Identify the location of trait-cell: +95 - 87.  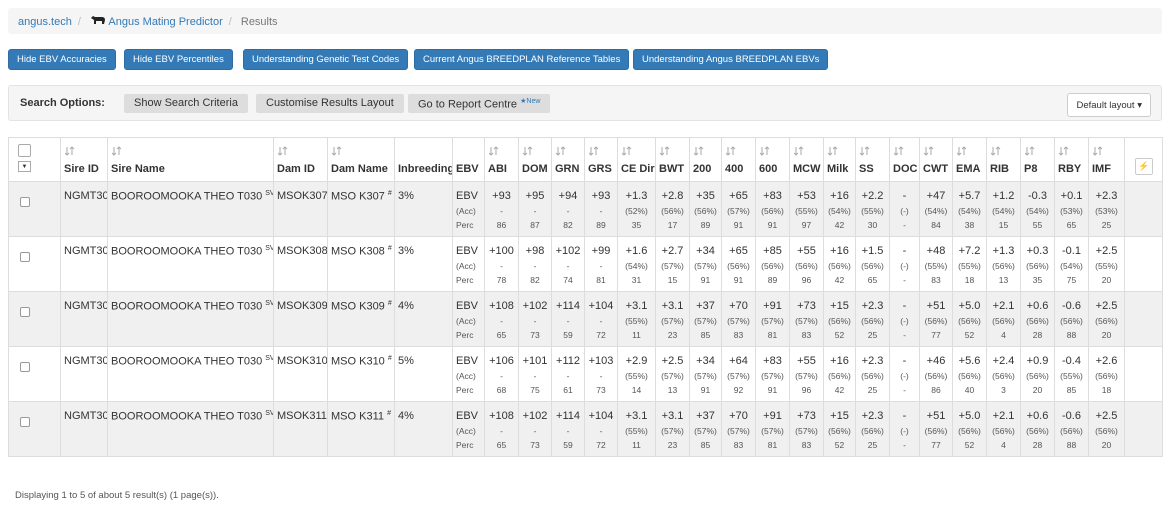
(535, 209).